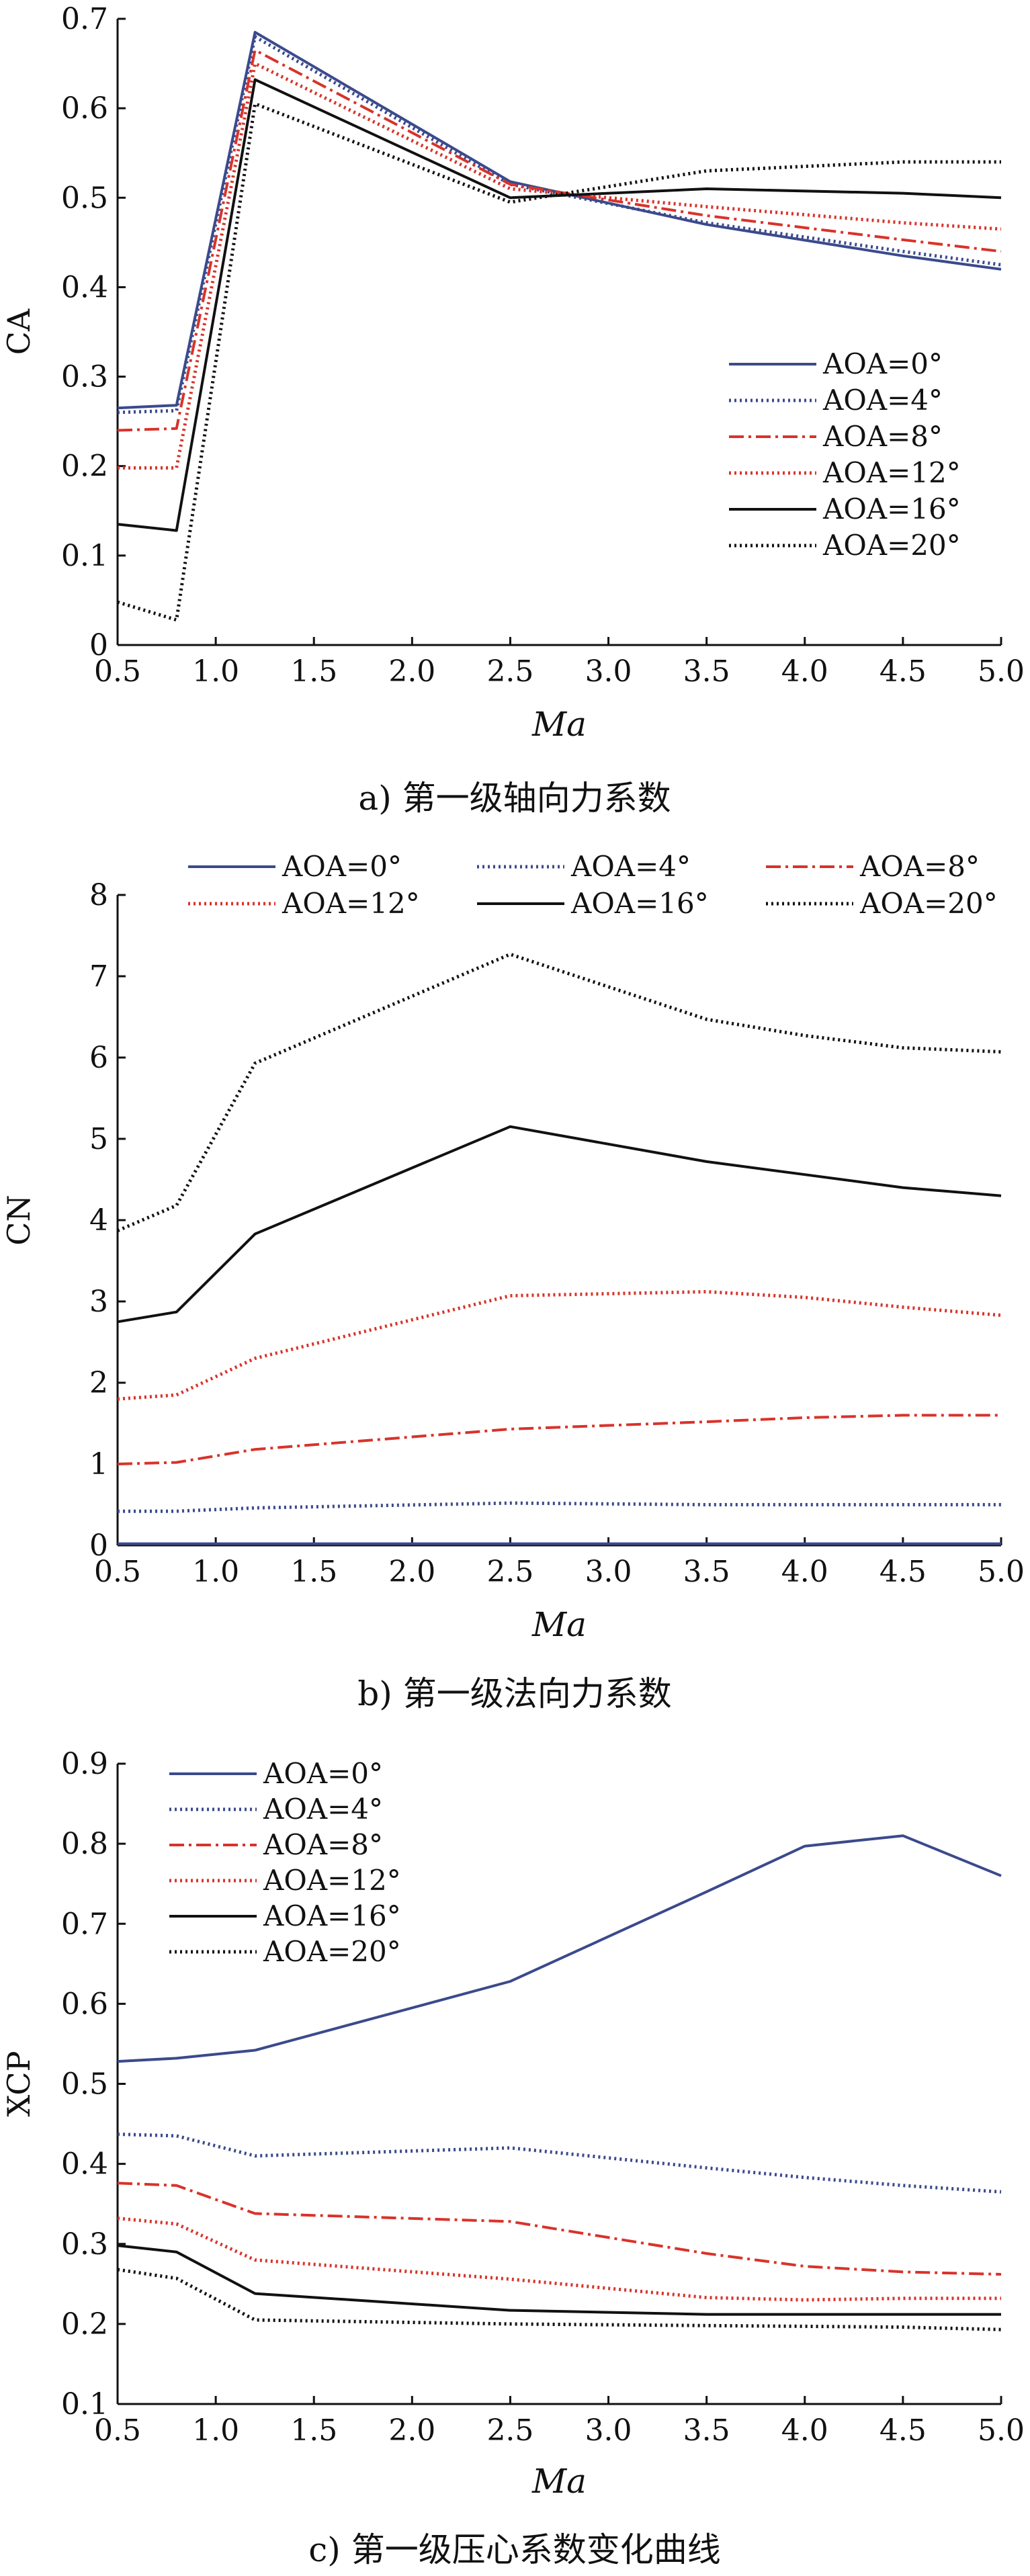 The width and height of the screenshot is (1030, 2576). What do you see at coordinates (19, 331) in the screenshot?
I see `y-axis-title: CA` at bounding box center [19, 331].